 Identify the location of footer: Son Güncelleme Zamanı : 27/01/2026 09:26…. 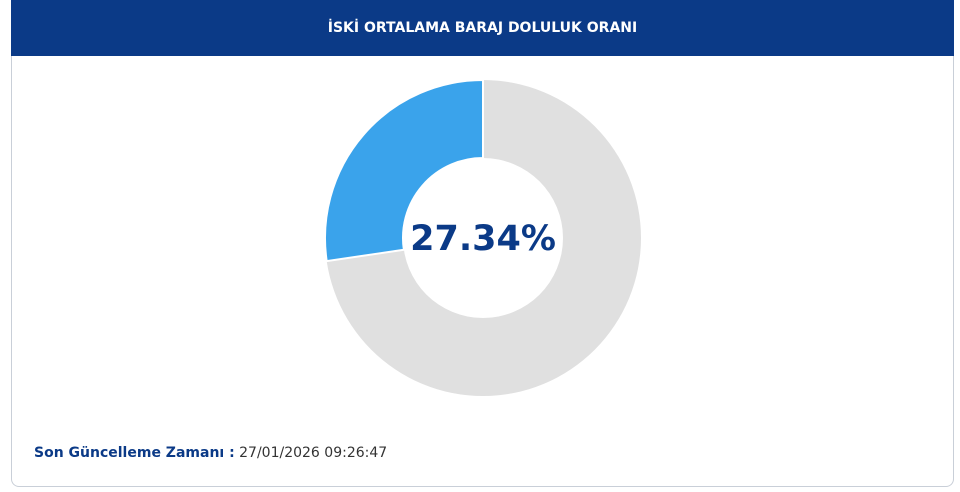
(210, 453).